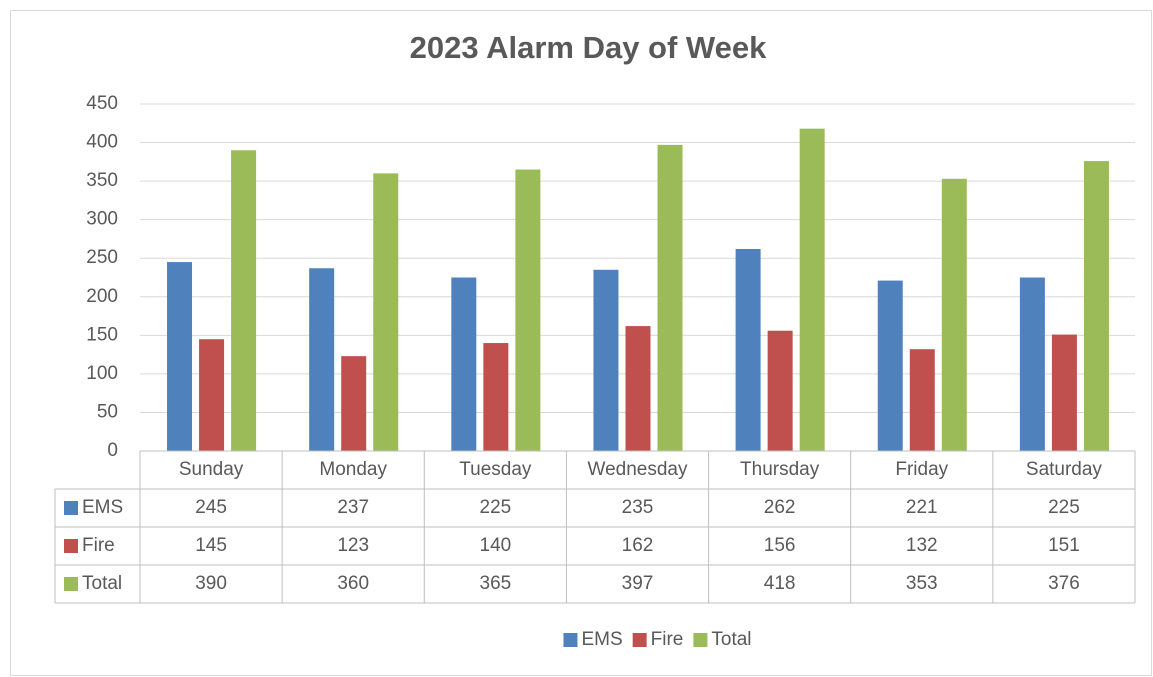 The height and width of the screenshot is (677, 1153). Describe the element at coordinates (922, 507) in the screenshot. I see `table-cell: 221` at that location.